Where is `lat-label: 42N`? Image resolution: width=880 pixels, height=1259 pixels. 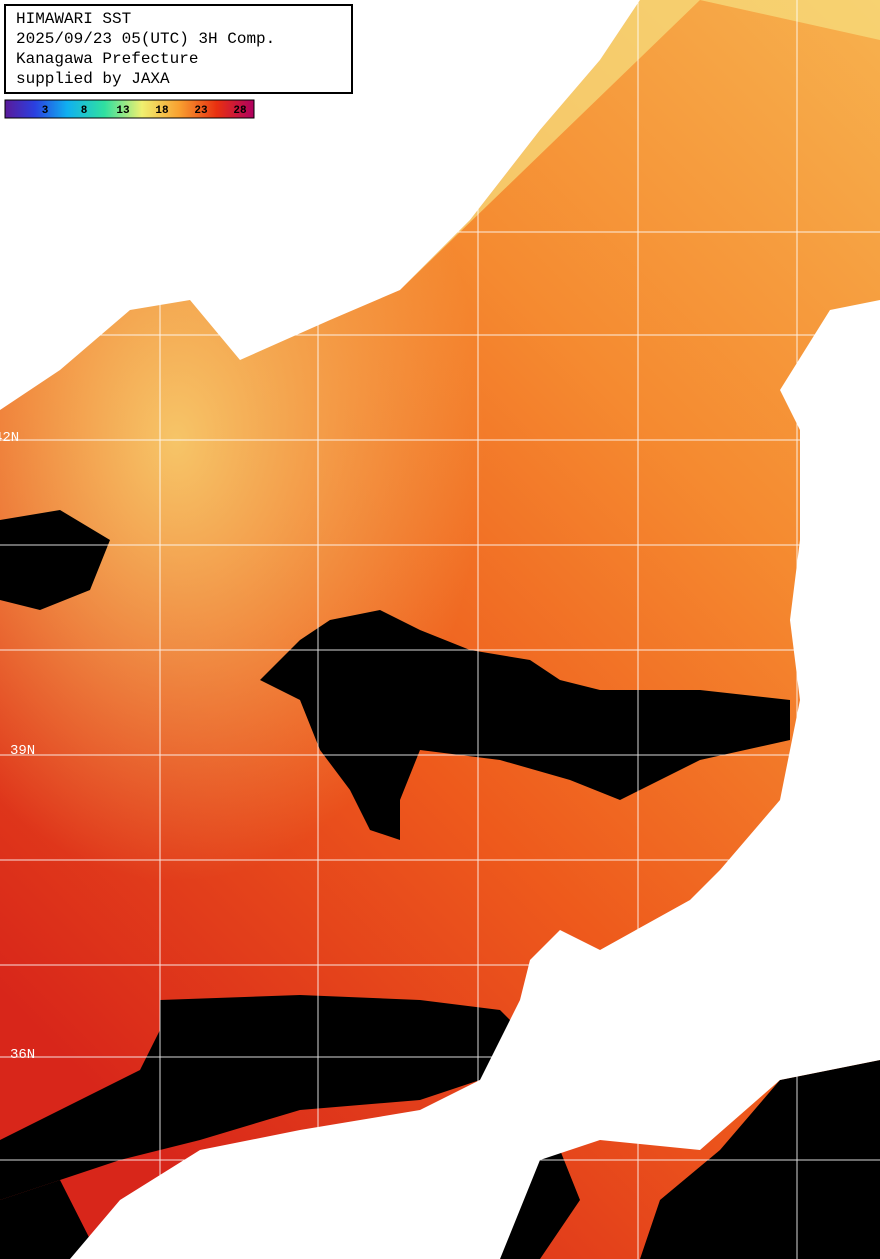 lat-label: 42N is located at coordinates (9, 438).